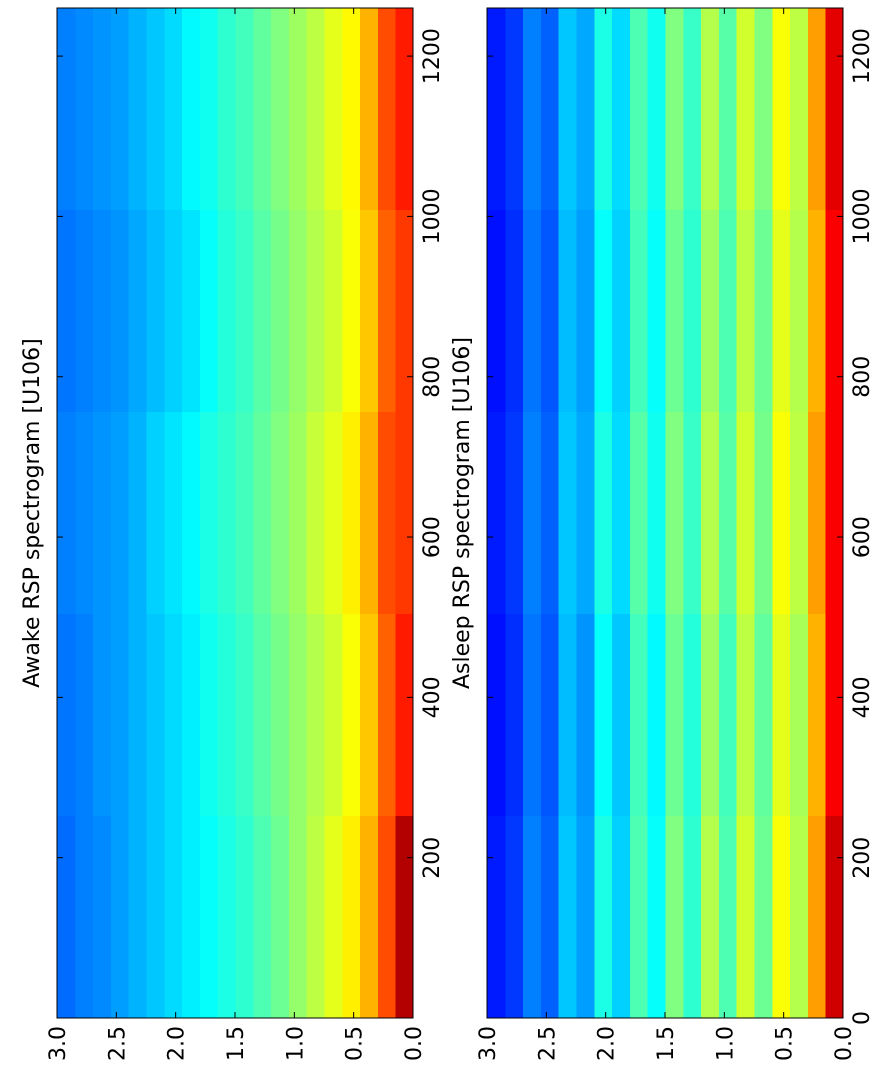 Image resolution: width=874 pixels, height=1079 pixels. Describe the element at coordinates (58, 1043) in the screenshot. I see `y-tick-label: 3.0` at that location.